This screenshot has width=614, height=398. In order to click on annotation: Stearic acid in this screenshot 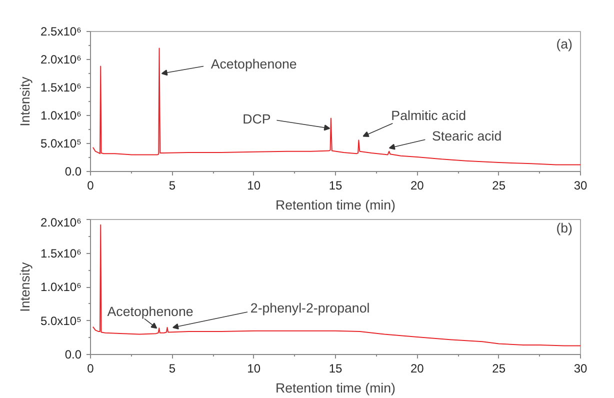, I will do `click(467, 136)`.